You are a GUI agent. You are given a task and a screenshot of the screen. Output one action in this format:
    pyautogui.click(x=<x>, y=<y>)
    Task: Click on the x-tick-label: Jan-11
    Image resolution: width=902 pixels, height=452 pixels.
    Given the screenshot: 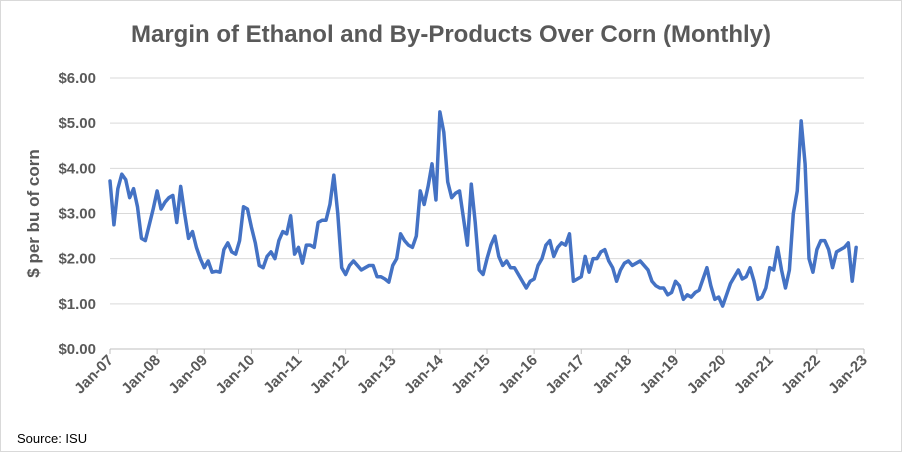 What is the action you would take?
    pyautogui.click(x=282, y=374)
    